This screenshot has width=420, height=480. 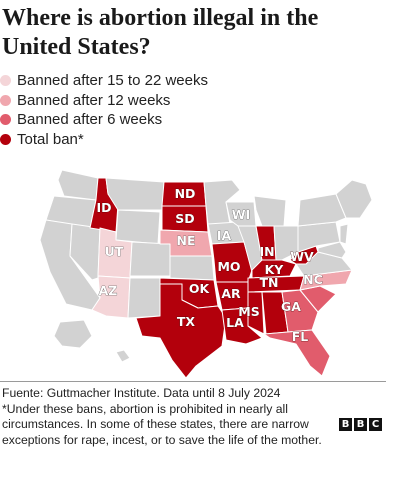 What do you see at coordinates (123, 356) in the screenshot?
I see `state-hi` at bounding box center [123, 356].